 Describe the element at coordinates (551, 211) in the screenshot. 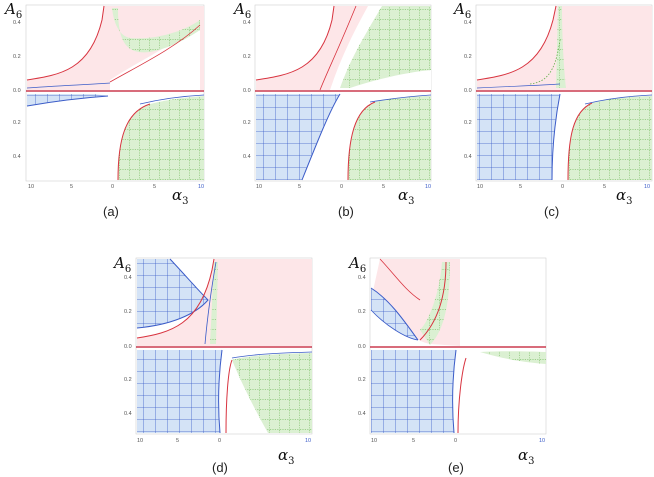

I see `panel-label: (c)` at that location.